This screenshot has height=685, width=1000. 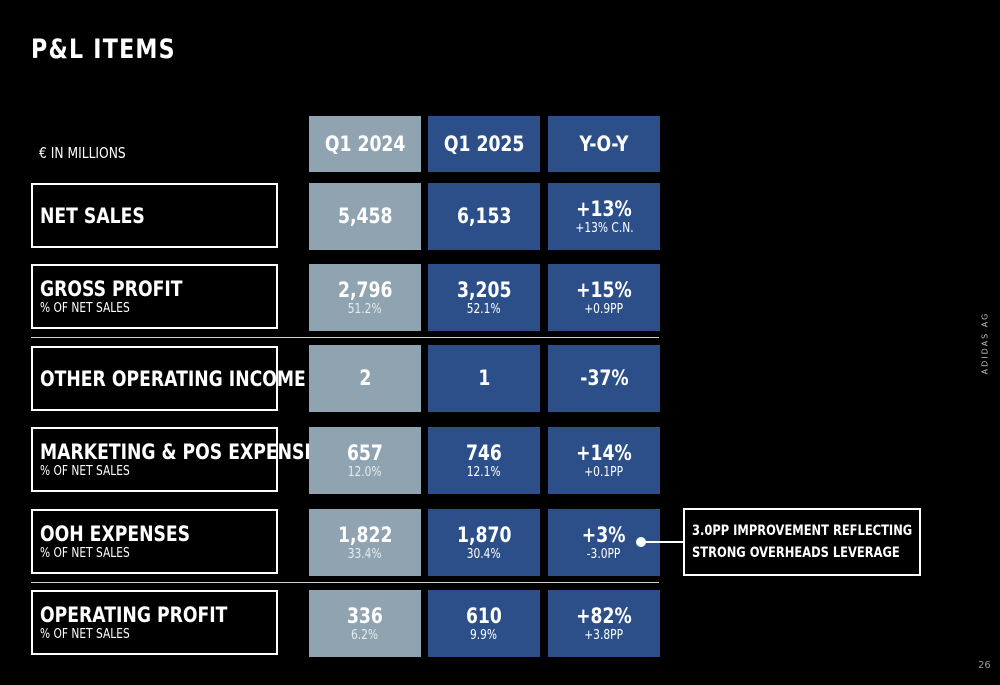 What do you see at coordinates (484, 144) in the screenshot?
I see `column-header-q1-2025: Q1 2025` at bounding box center [484, 144].